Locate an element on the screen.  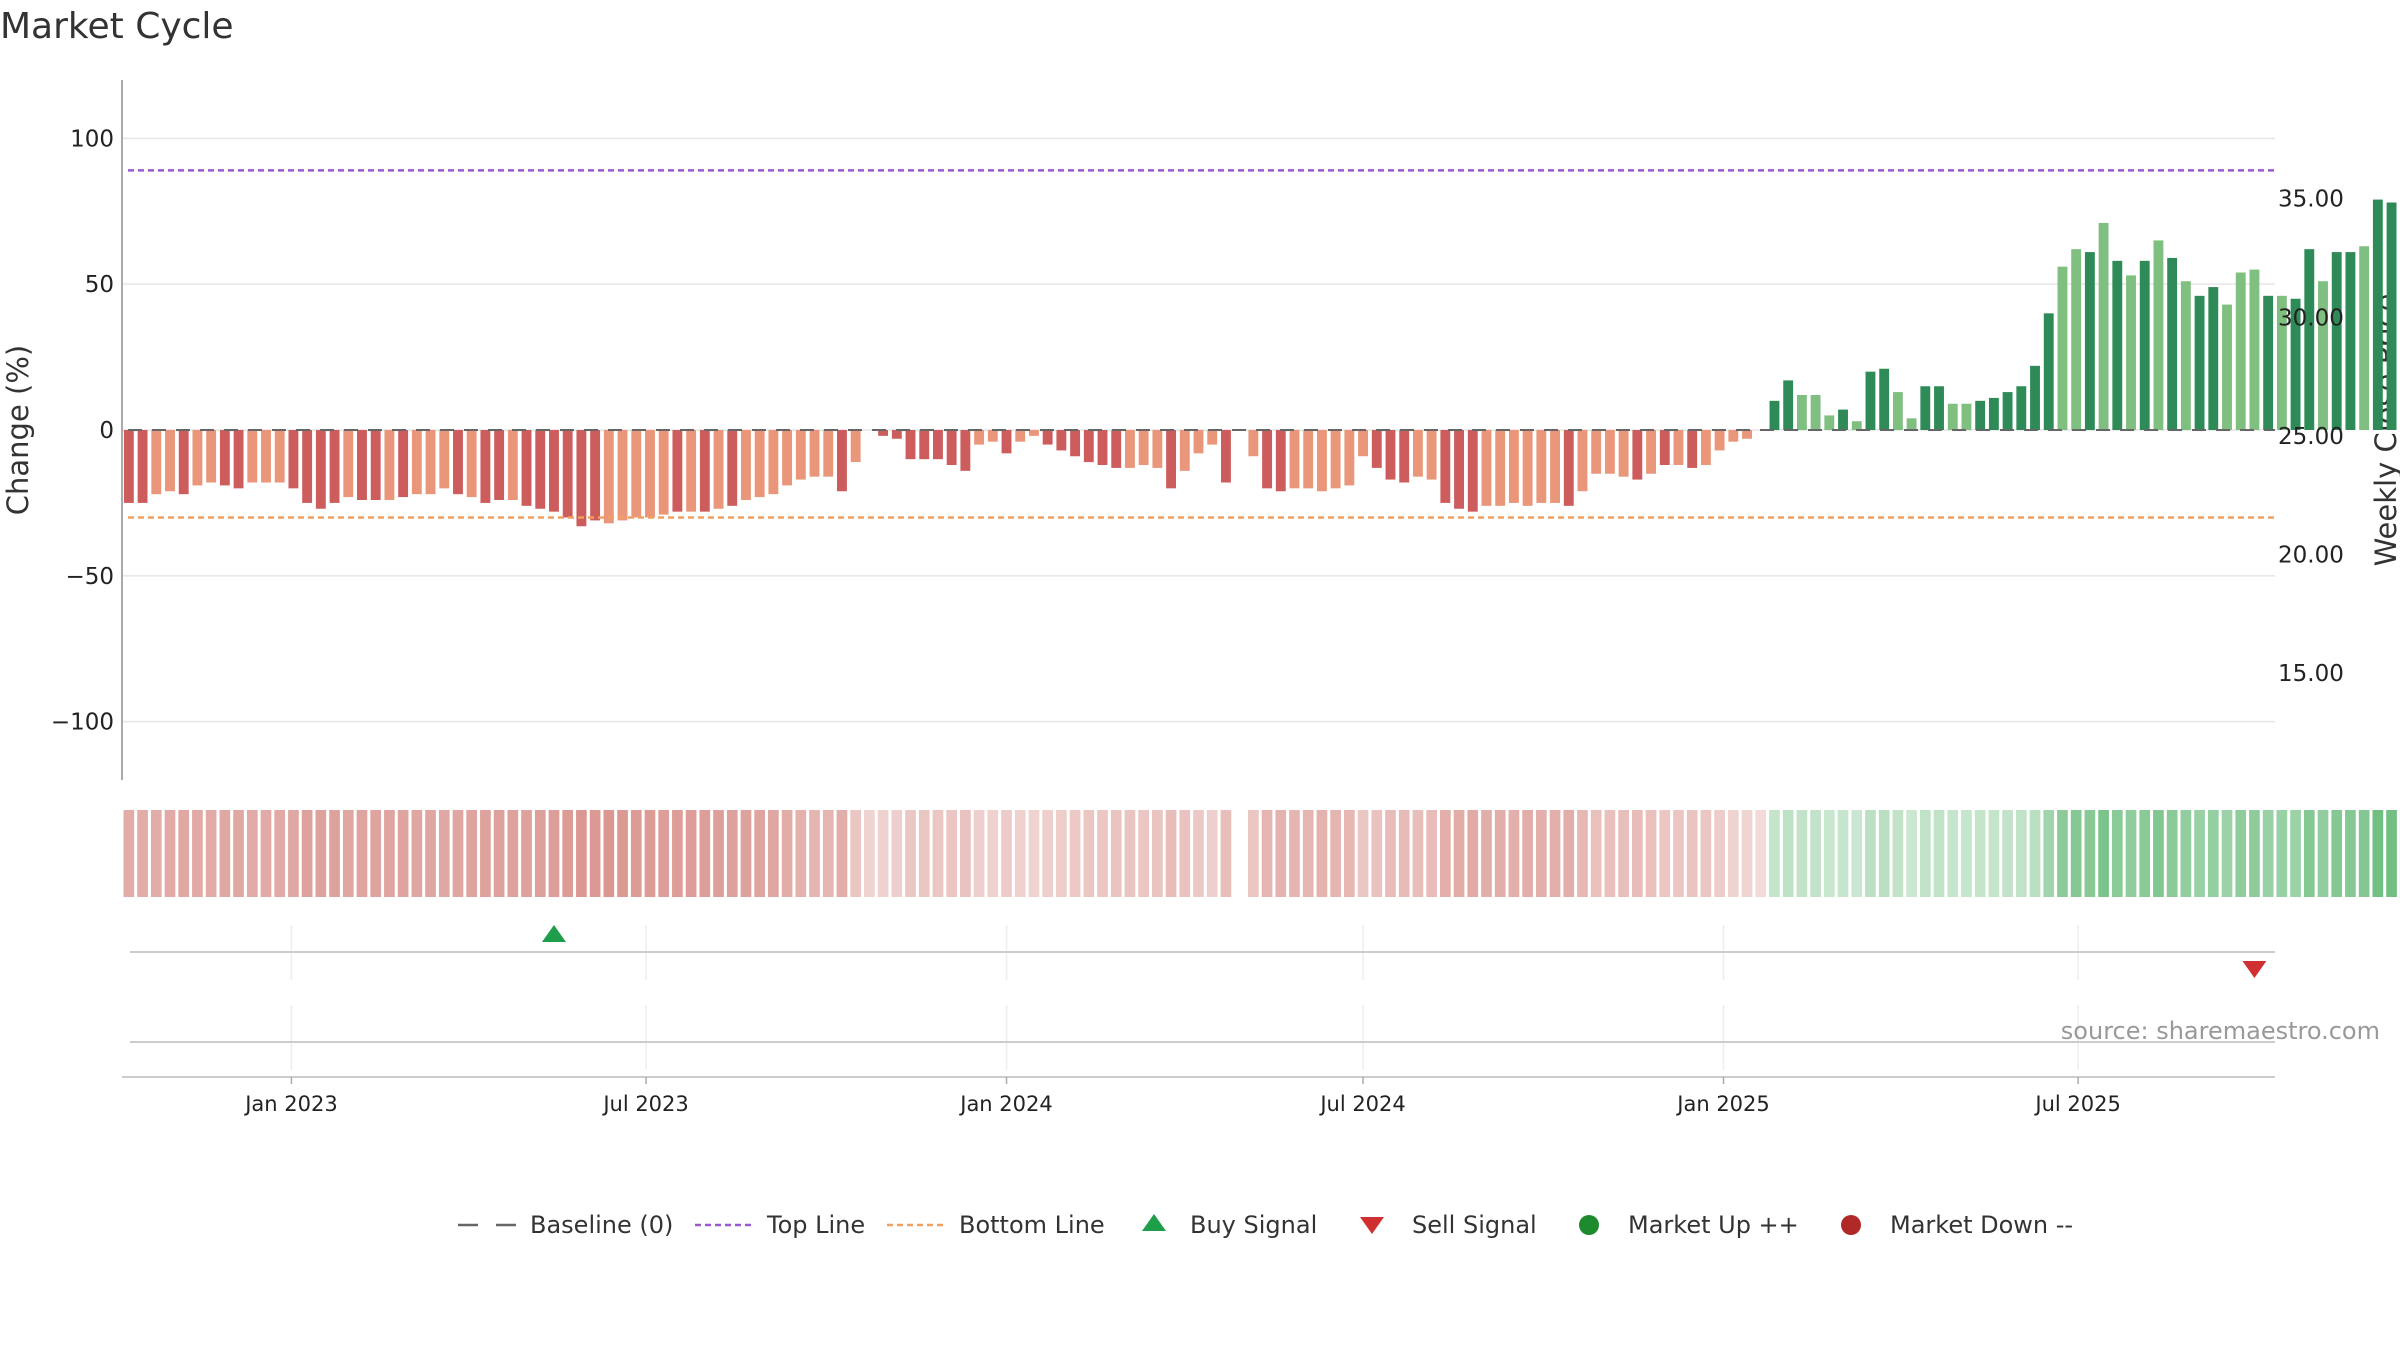
legend-item: Top Line is located at coordinates (780, 1225).